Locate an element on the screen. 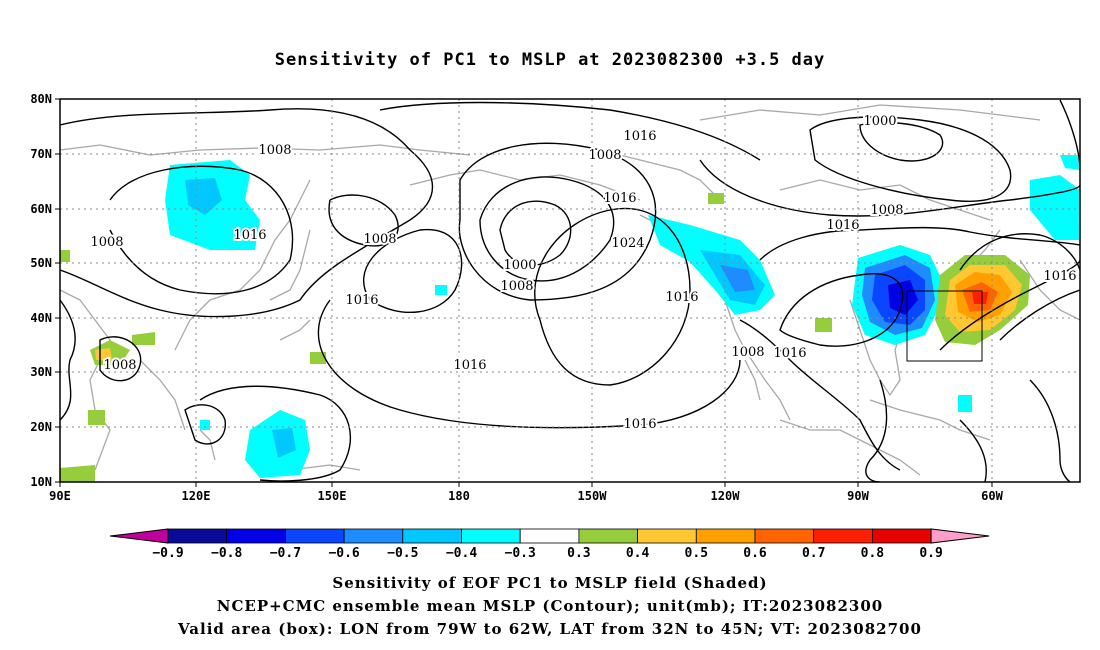  colorbar-label: −0.3 is located at coordinates (520, 553).